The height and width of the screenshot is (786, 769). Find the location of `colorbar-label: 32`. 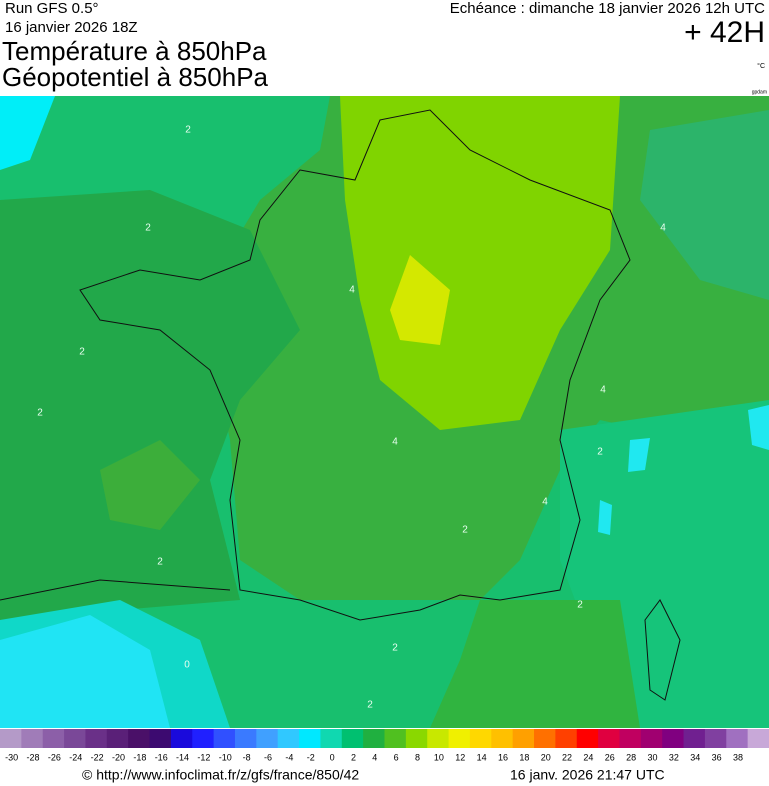

colorbar-label: 32 is located at coordinates (674, 757).